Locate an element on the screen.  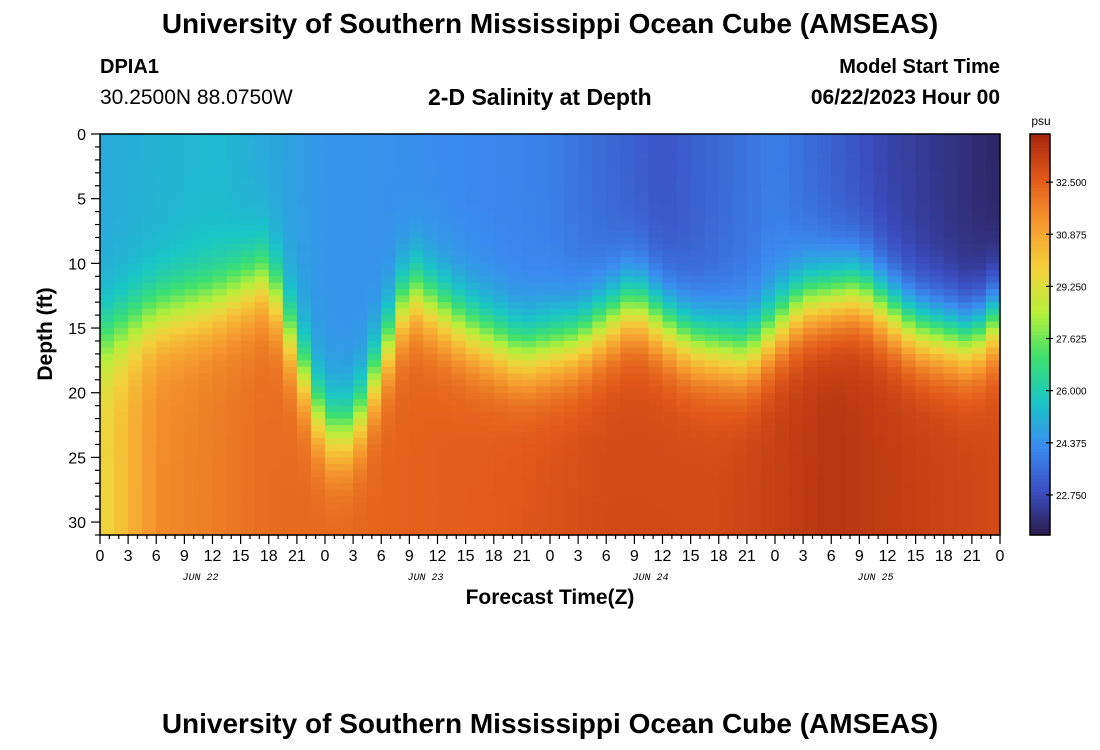
station-coordinates: 30.2500N 88.0750W is located at coordinates (196, 97).